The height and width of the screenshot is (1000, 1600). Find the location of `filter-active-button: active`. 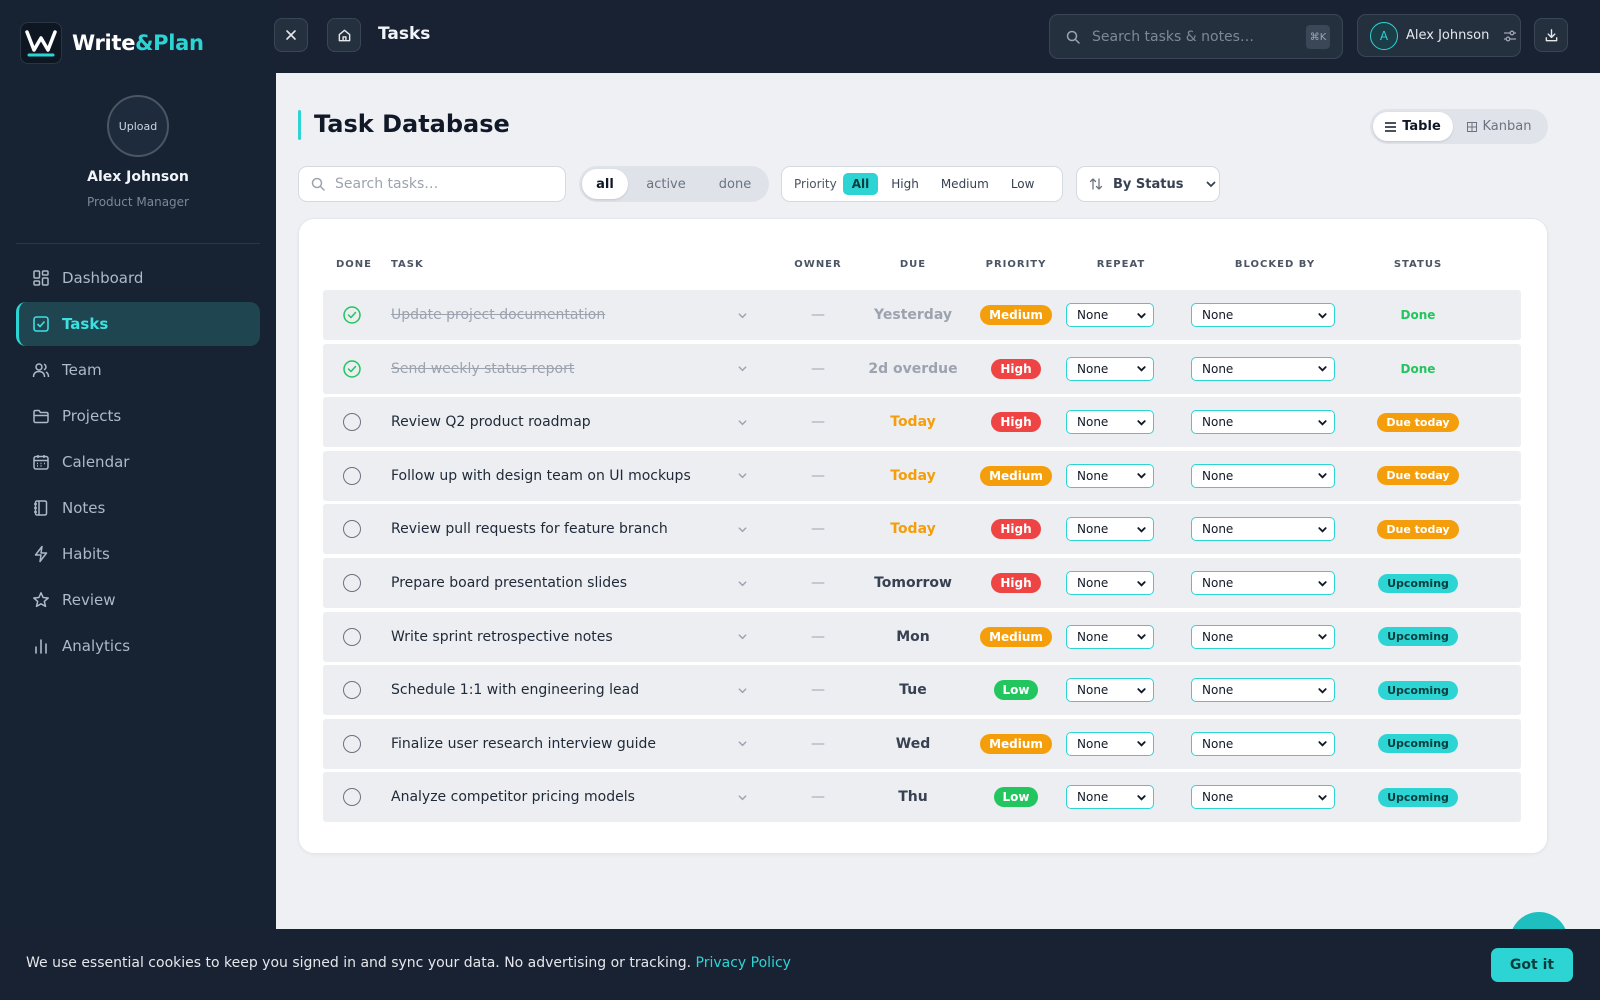

filter-active-button: active is located at coordinates (666, 184).